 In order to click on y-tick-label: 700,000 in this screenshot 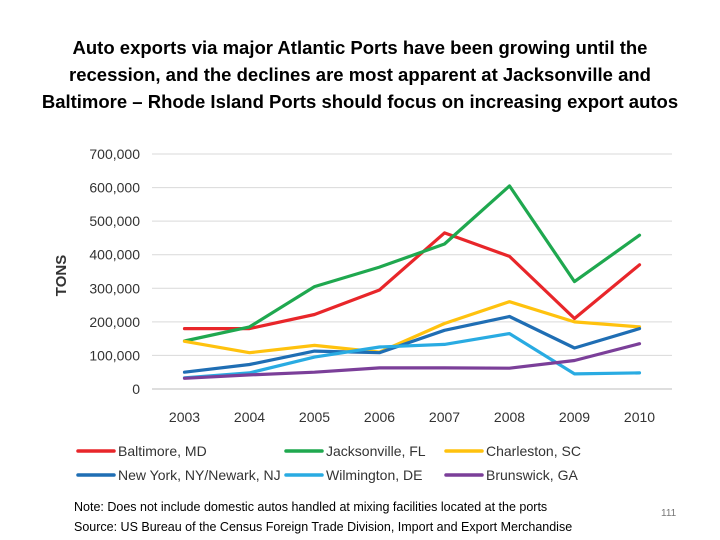, I will do `click(114, 154)`.